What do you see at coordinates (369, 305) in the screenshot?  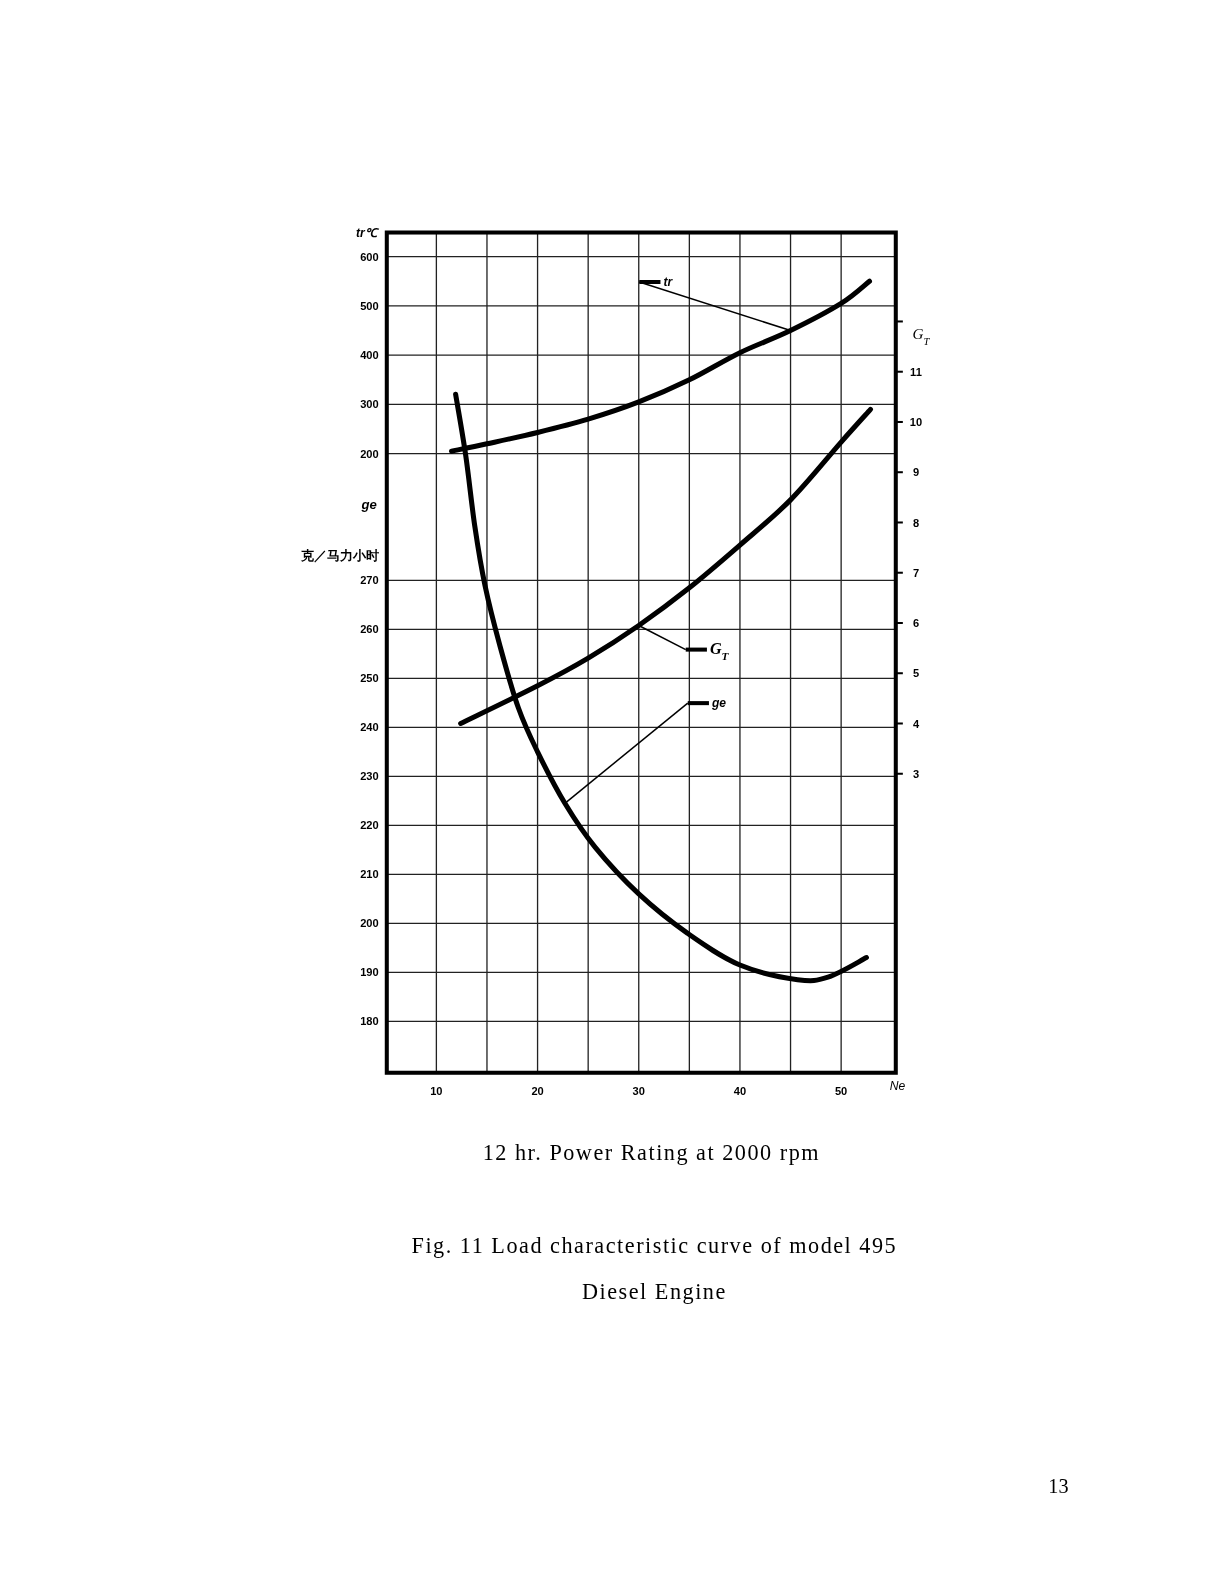 I see `y-tick-label: 500` at bounding box center [369, 305].